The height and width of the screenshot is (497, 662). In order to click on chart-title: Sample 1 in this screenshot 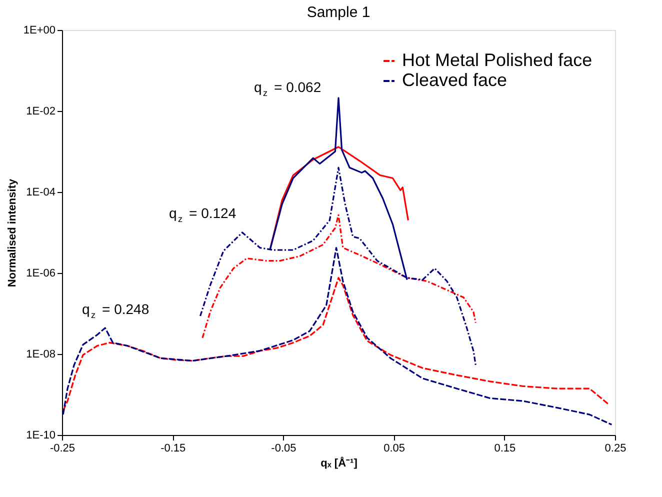, I will do `click(338, 12)`.